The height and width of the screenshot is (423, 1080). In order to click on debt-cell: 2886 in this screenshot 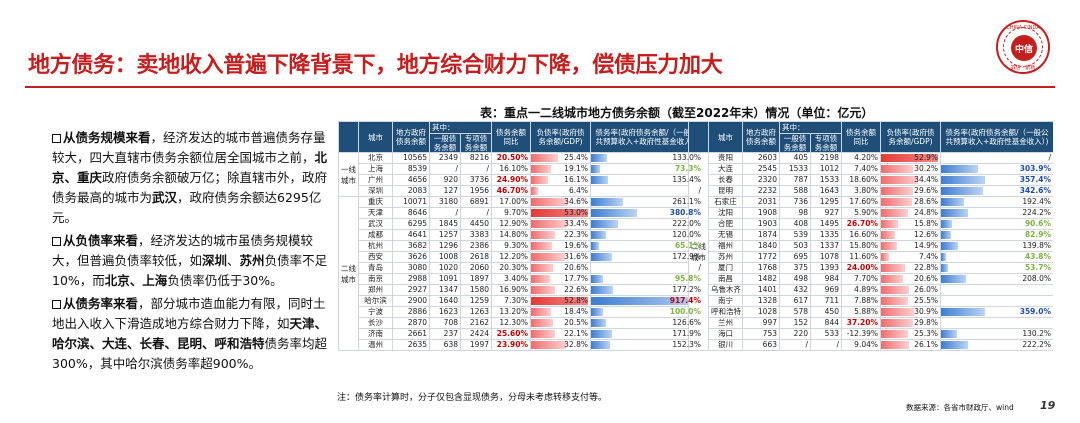, I will do `click(411, 312)`.